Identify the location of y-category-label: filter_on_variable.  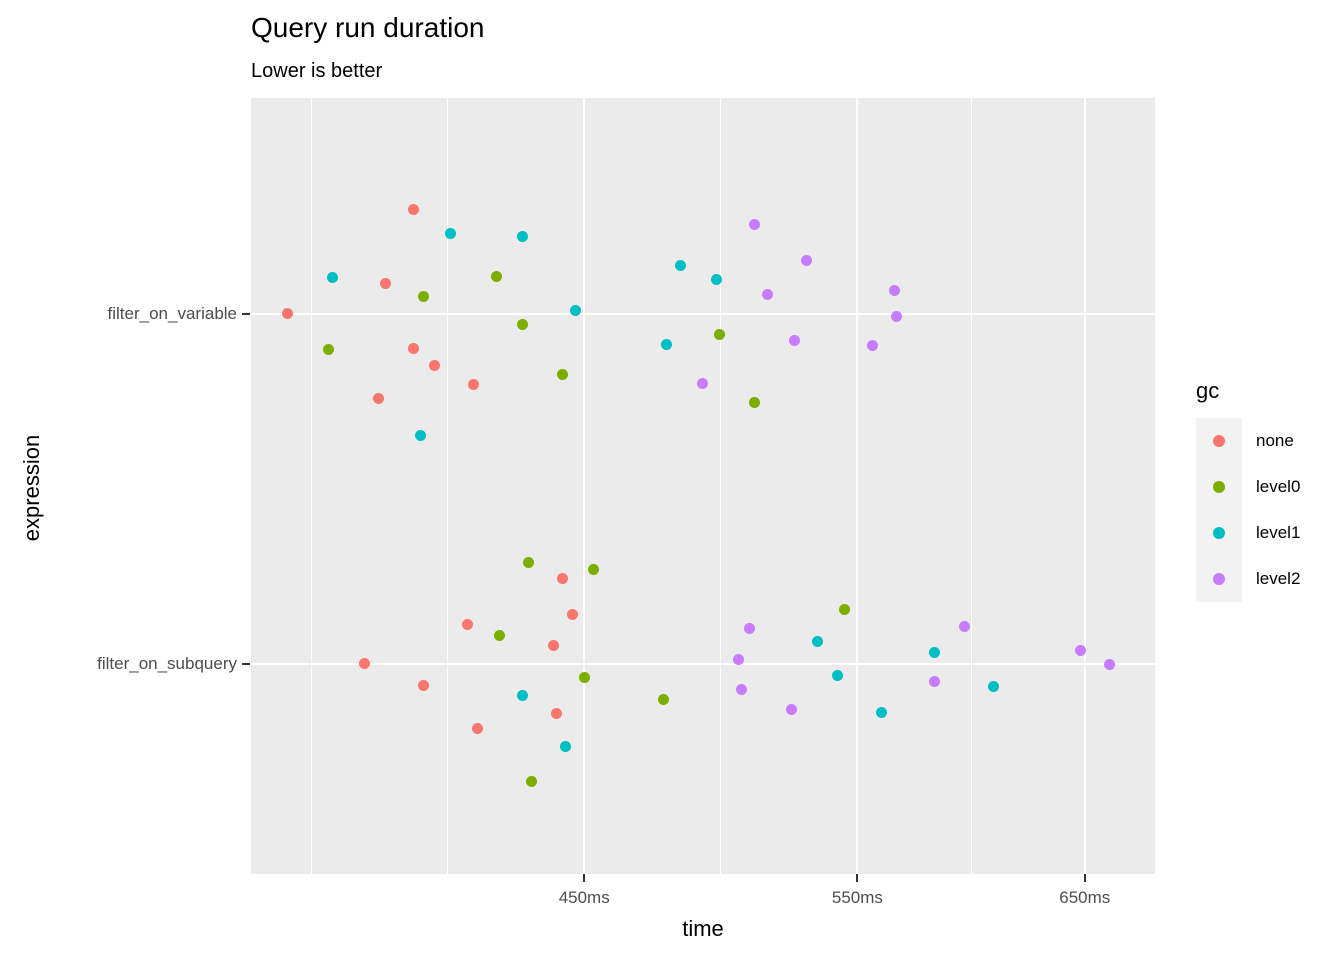
(172, 313).